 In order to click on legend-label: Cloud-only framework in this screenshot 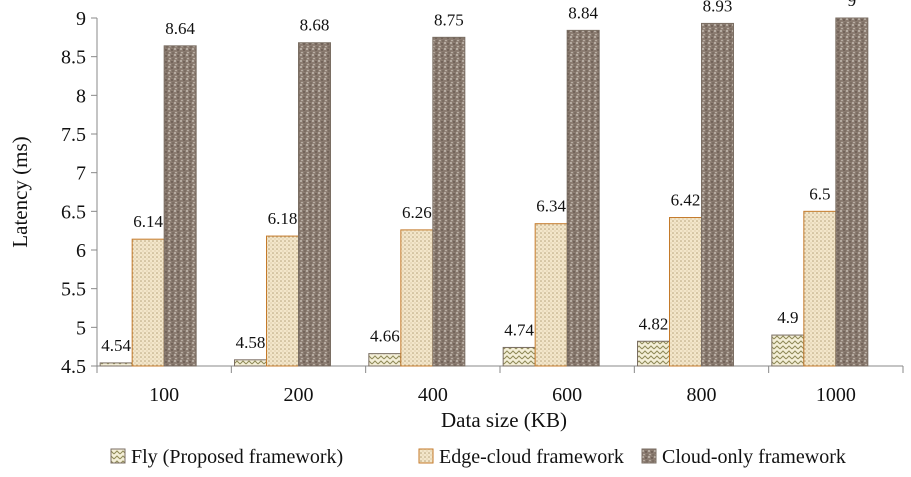, I will do `click(754, 457)`.